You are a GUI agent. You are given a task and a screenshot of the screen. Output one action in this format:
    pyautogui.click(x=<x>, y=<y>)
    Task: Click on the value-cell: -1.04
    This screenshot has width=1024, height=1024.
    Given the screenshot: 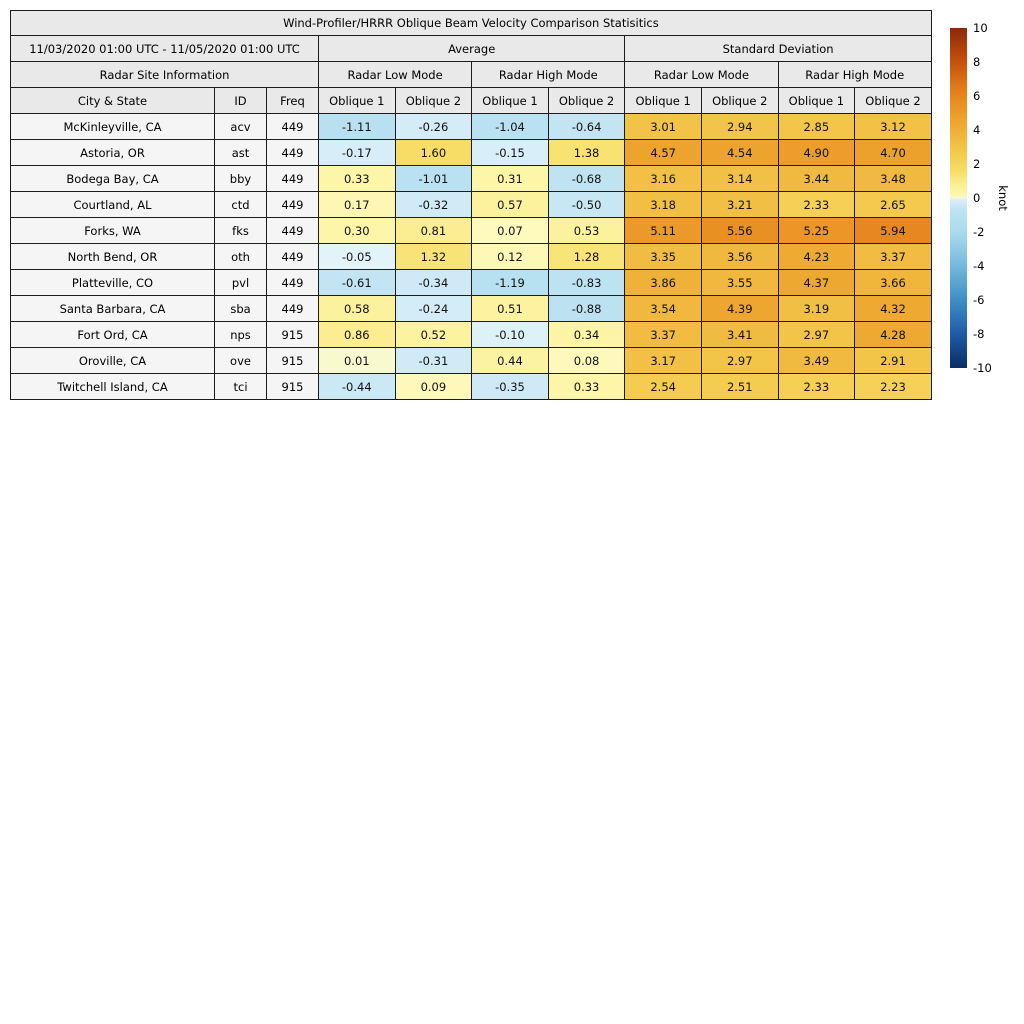 What is the action you would take?
    pyautogui.click(x=510, y=126)
    